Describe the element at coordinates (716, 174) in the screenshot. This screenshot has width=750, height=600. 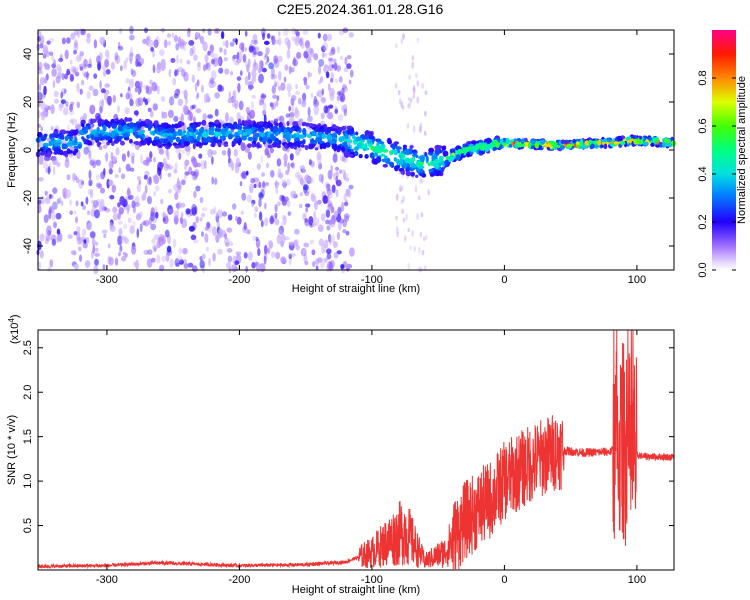
I see `colorbar-ticks: 0.0 0.2 0.4 0.6 0.8` at that location.